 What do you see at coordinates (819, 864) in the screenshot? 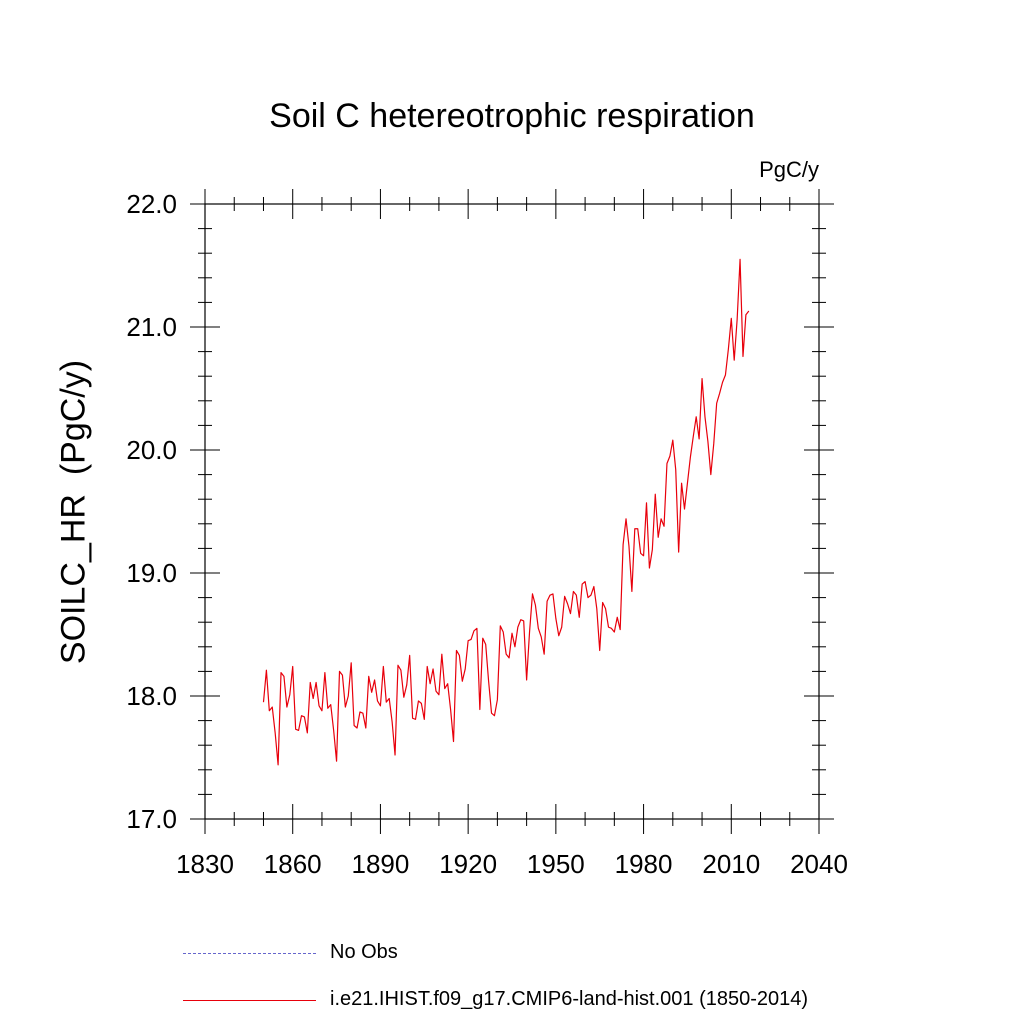
I see `x-tick-label: 2040` at bounding box center [819, 864].